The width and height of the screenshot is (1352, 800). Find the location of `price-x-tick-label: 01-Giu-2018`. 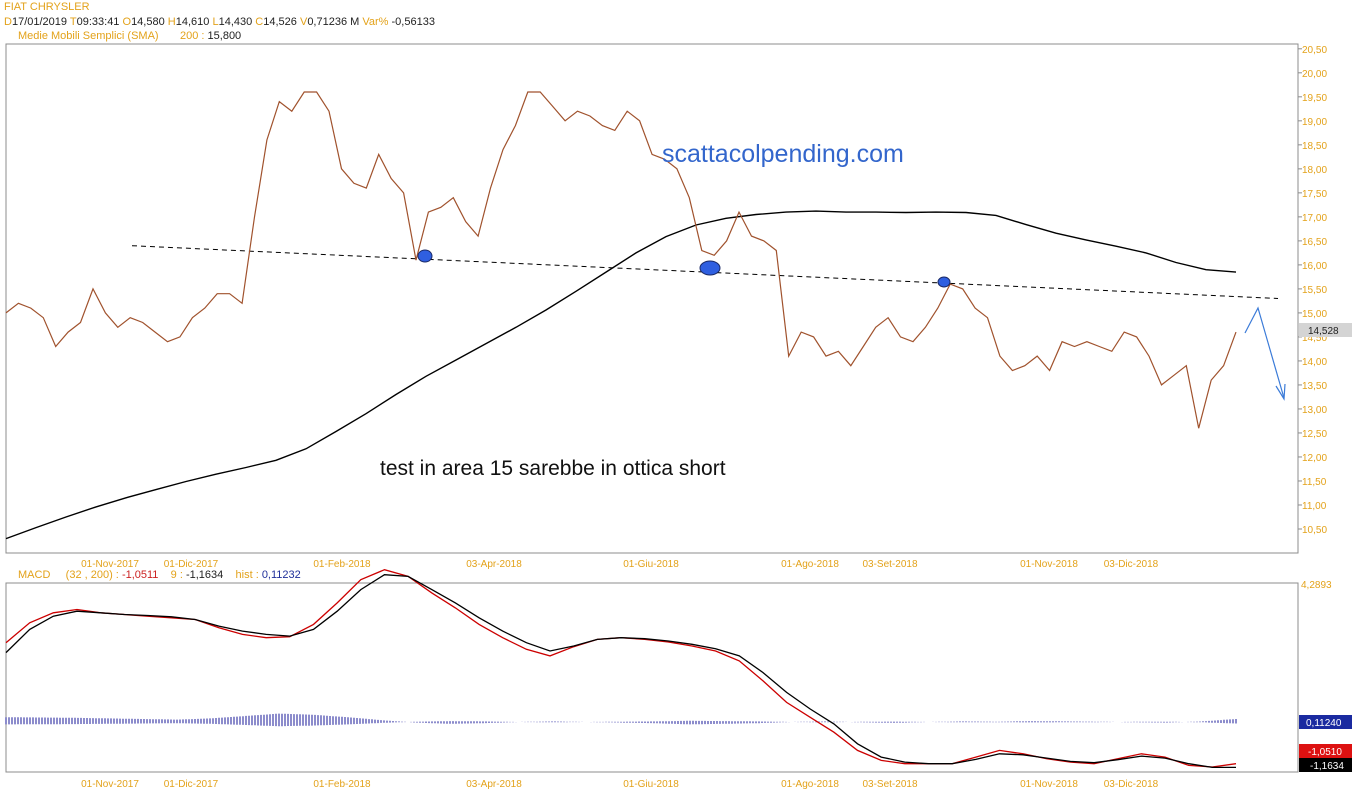

price-x-tick-label: 01-Giu-2018 is located at coordinates (651, 564).